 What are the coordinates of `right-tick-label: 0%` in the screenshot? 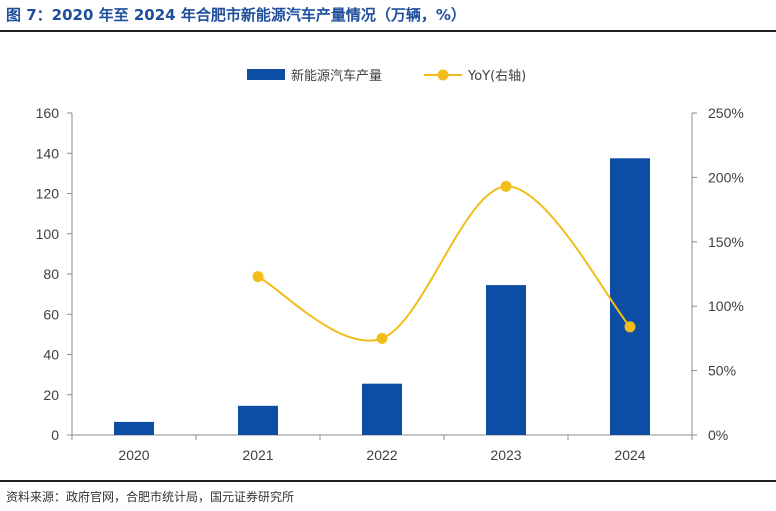 It's located at (718, 435).